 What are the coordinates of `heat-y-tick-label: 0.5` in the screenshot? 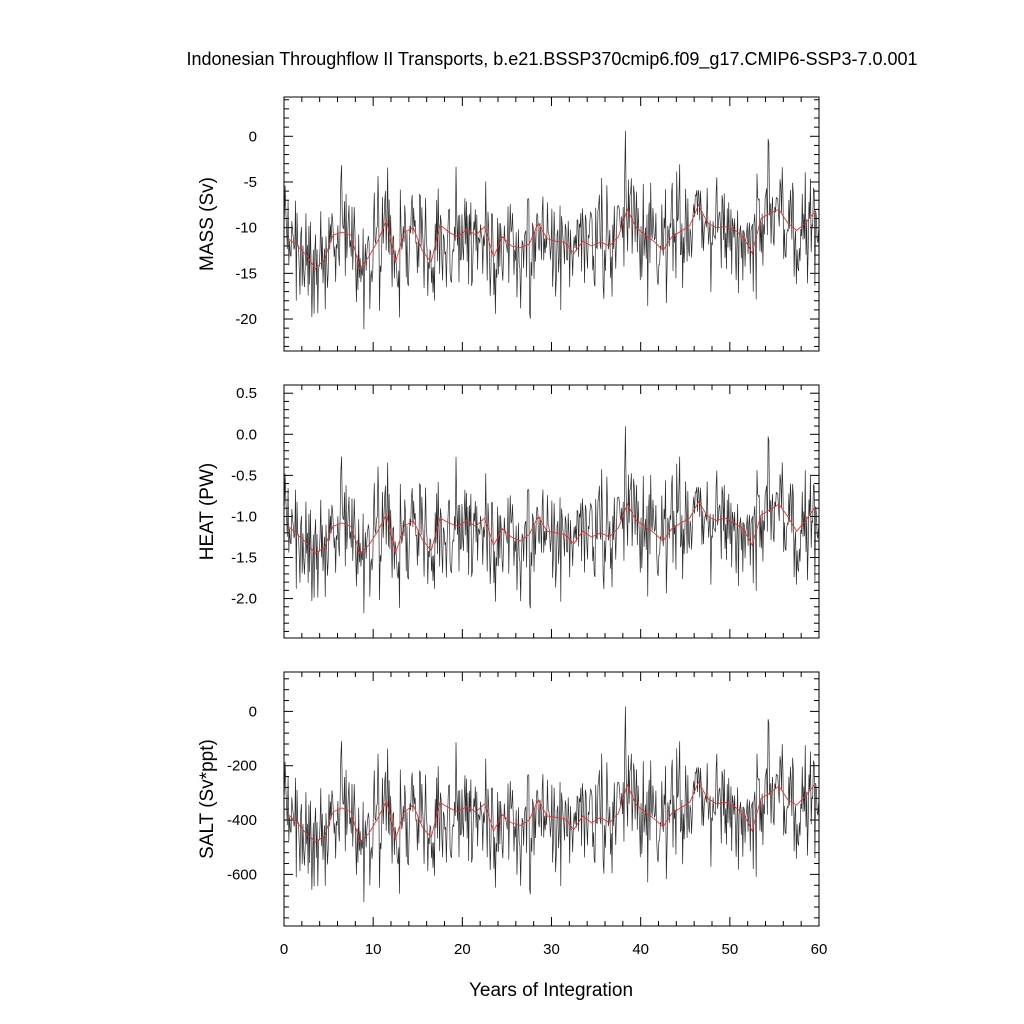 It's located at (246, 393).